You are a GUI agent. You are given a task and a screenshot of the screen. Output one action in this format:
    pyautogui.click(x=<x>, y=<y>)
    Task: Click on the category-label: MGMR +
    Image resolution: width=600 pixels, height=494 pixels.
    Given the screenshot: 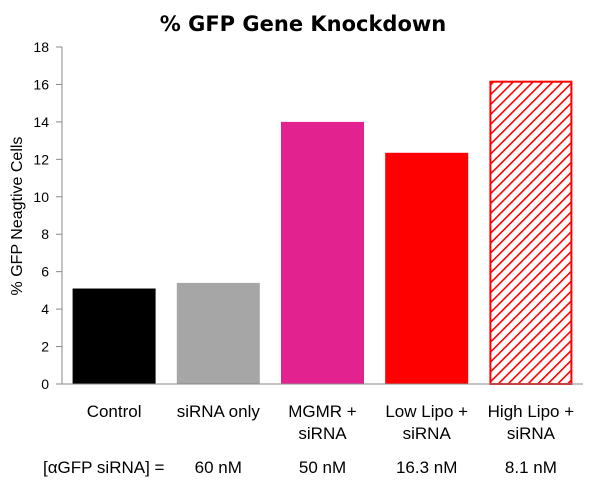 What is the action you would take?
    pyautogui.click(x=322, y=411)
    